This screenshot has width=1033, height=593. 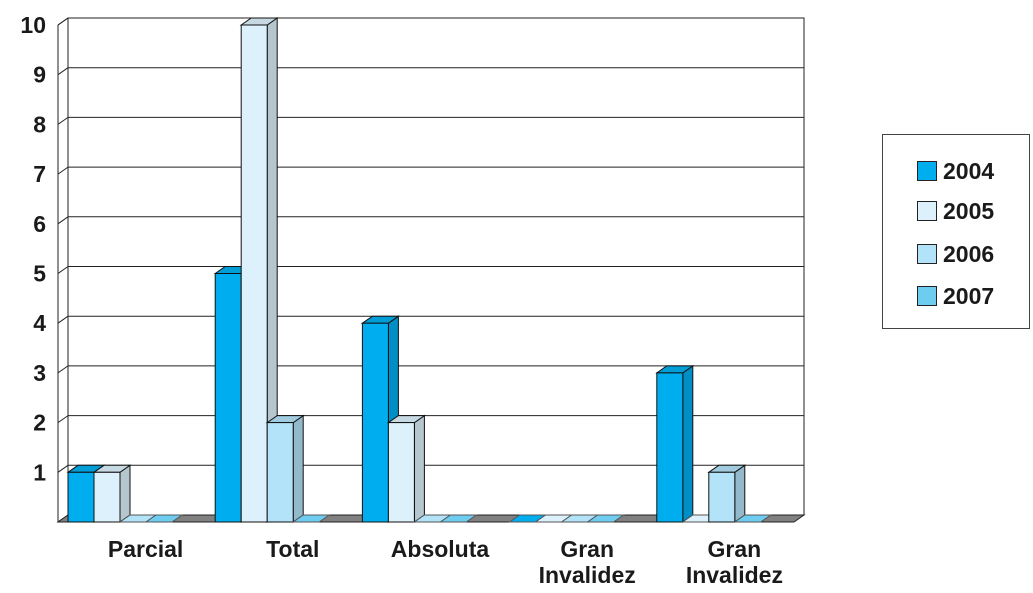 I want to click on axis-layer, so click(x=63, y=269).